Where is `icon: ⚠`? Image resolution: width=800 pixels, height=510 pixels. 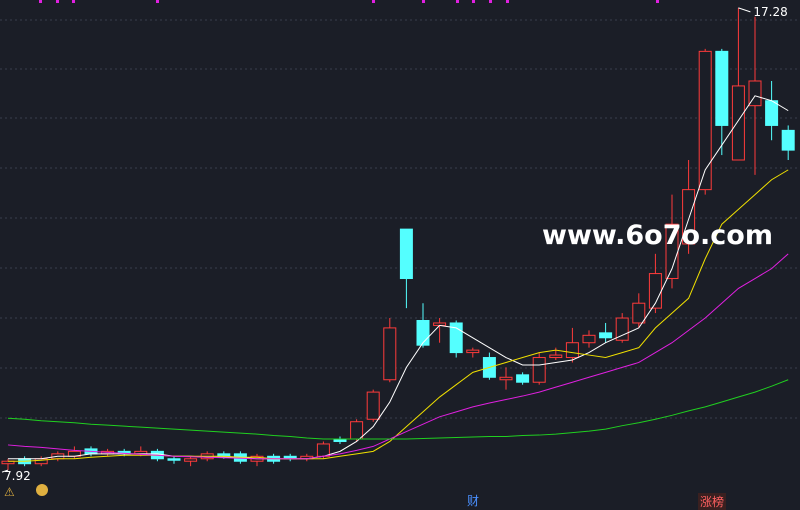
icon: ⚠ is located at coordinates (9, 492).